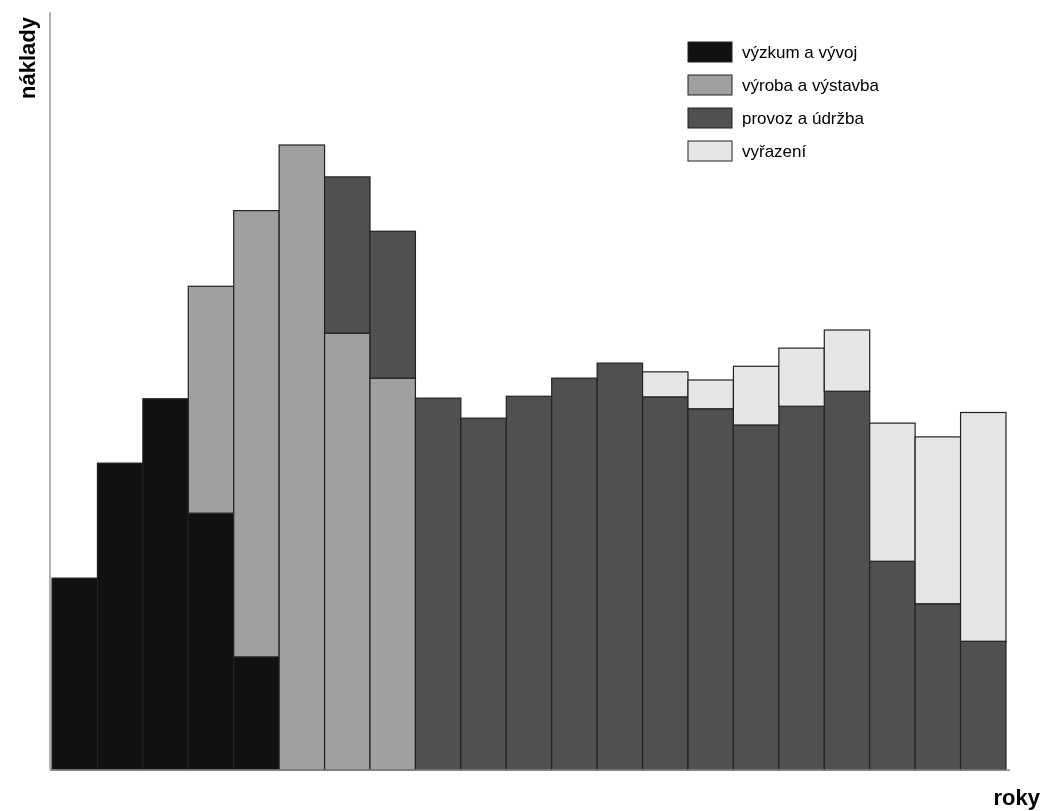  What do you see at coordinates (774, 151) in the screenshot?
I see `legend-label: vyřazení` at bounding box center [774, 151].